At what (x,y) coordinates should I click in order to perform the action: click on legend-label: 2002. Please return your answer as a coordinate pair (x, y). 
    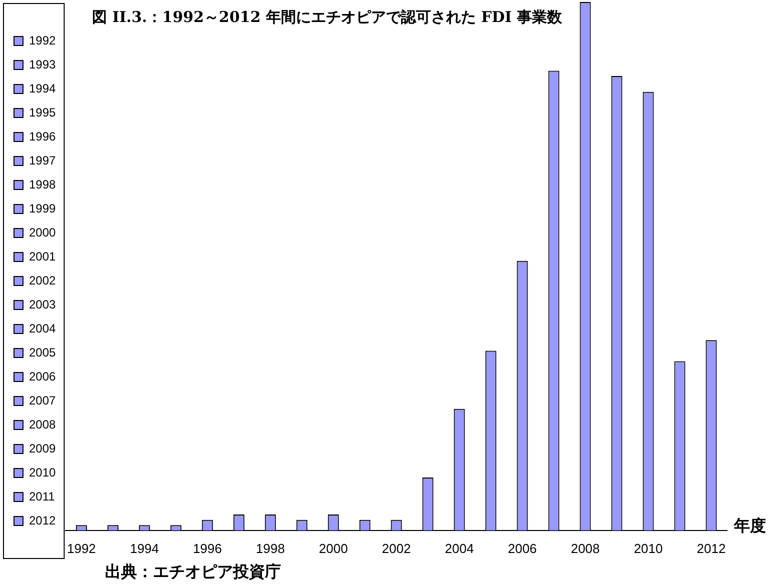
    Looking at the image, I should click on (42, 280).